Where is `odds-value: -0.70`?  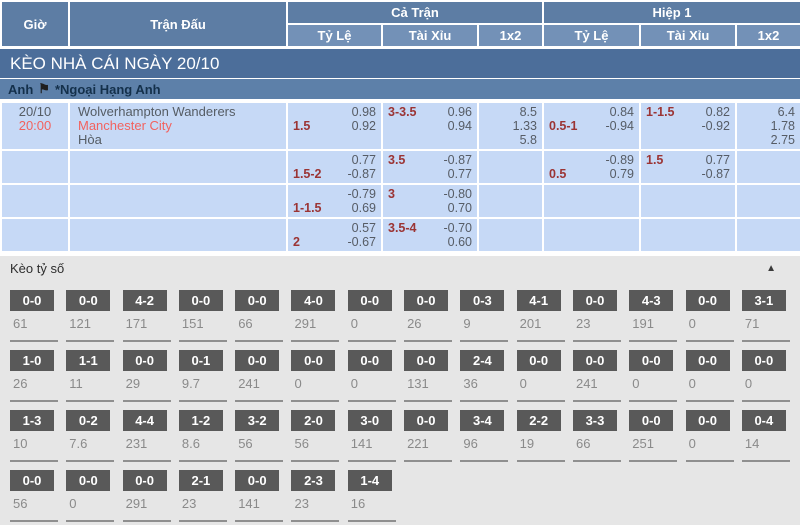
odds-value: -0.70 is located at coordinates (458, 228).